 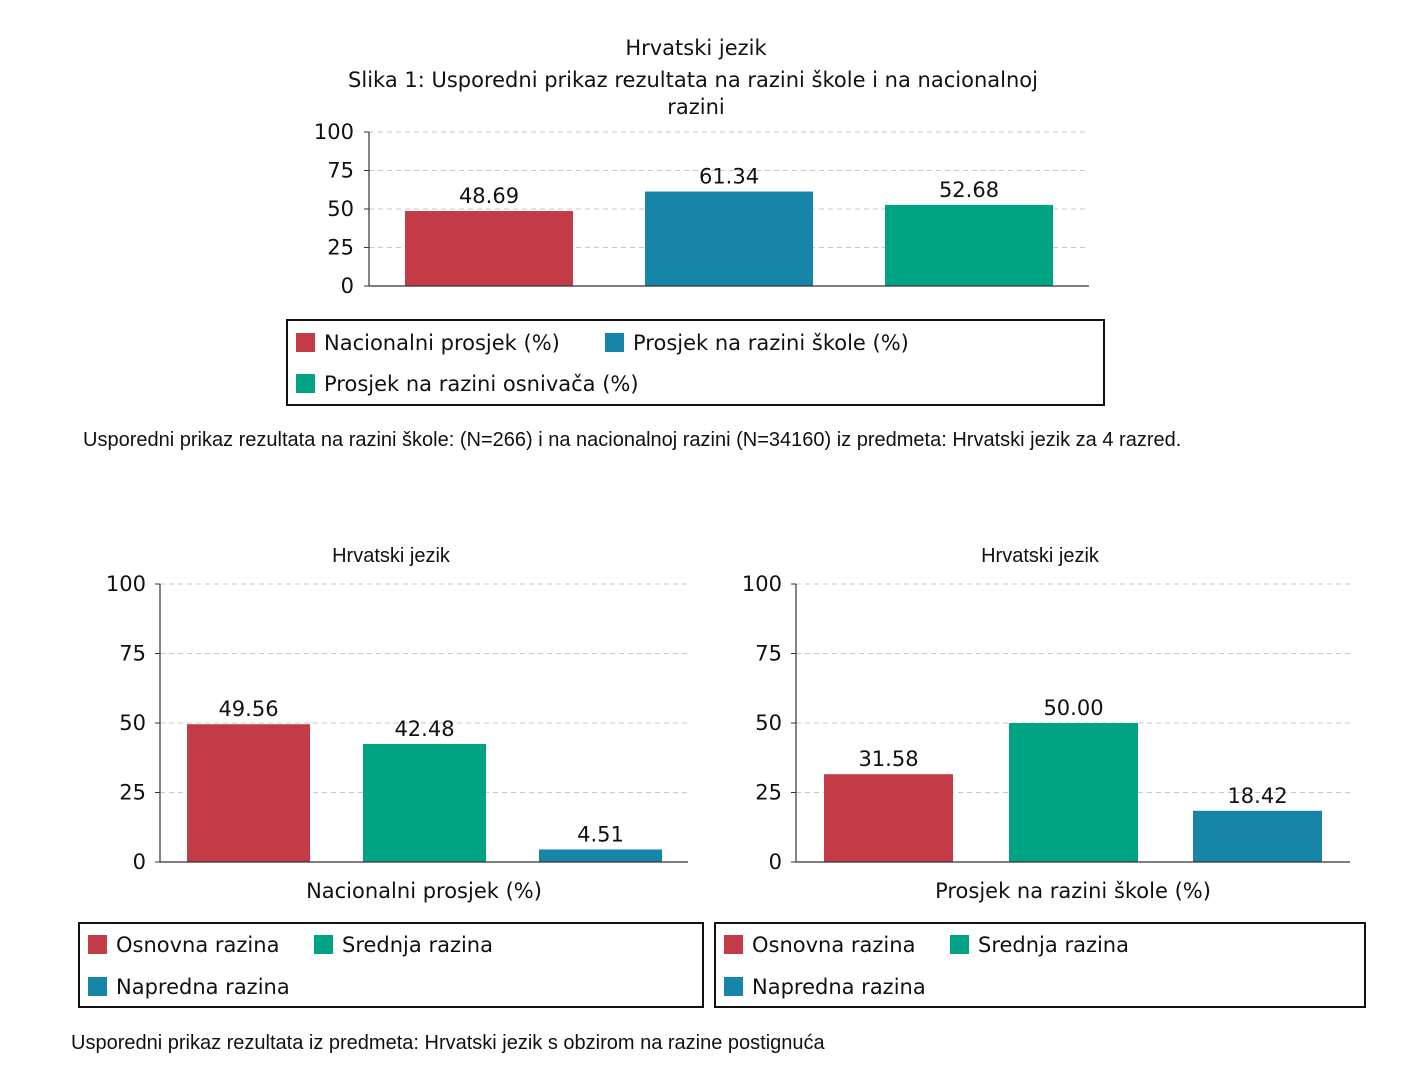 I want to click on chart-3-y-tick-labels: 0 25 50 75 100, so click(x=769, y=723).